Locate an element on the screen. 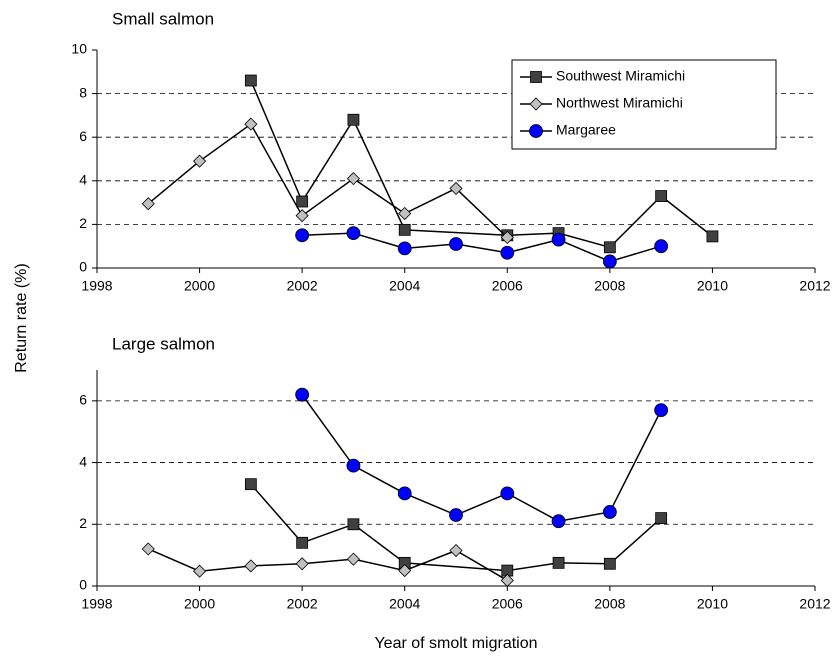 Image resolution: width=837 pixels, height=658 pixels. legend-label: Margaree is located at coordinates (586, 130).